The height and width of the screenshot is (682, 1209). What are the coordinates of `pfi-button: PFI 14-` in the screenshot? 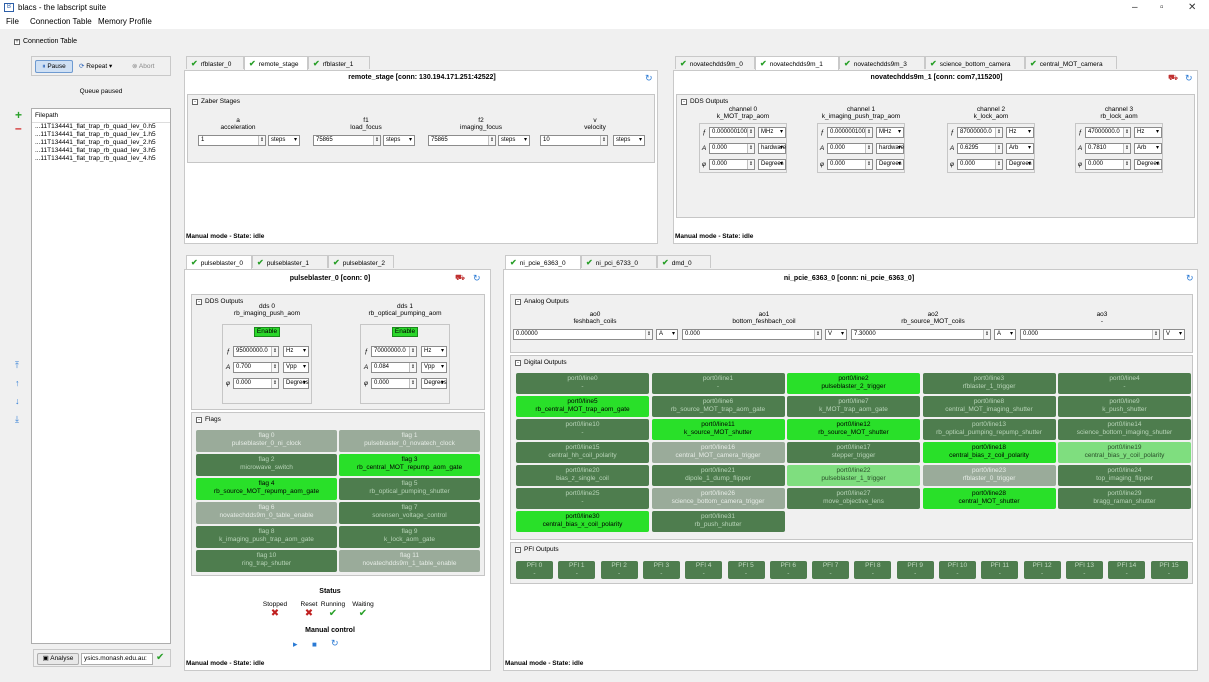 It's located at (1127, 570).